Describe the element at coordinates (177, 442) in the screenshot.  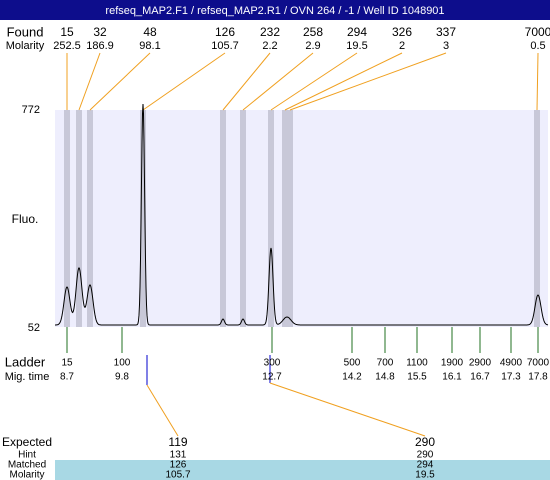
I see `expected-value: 119` at that location.